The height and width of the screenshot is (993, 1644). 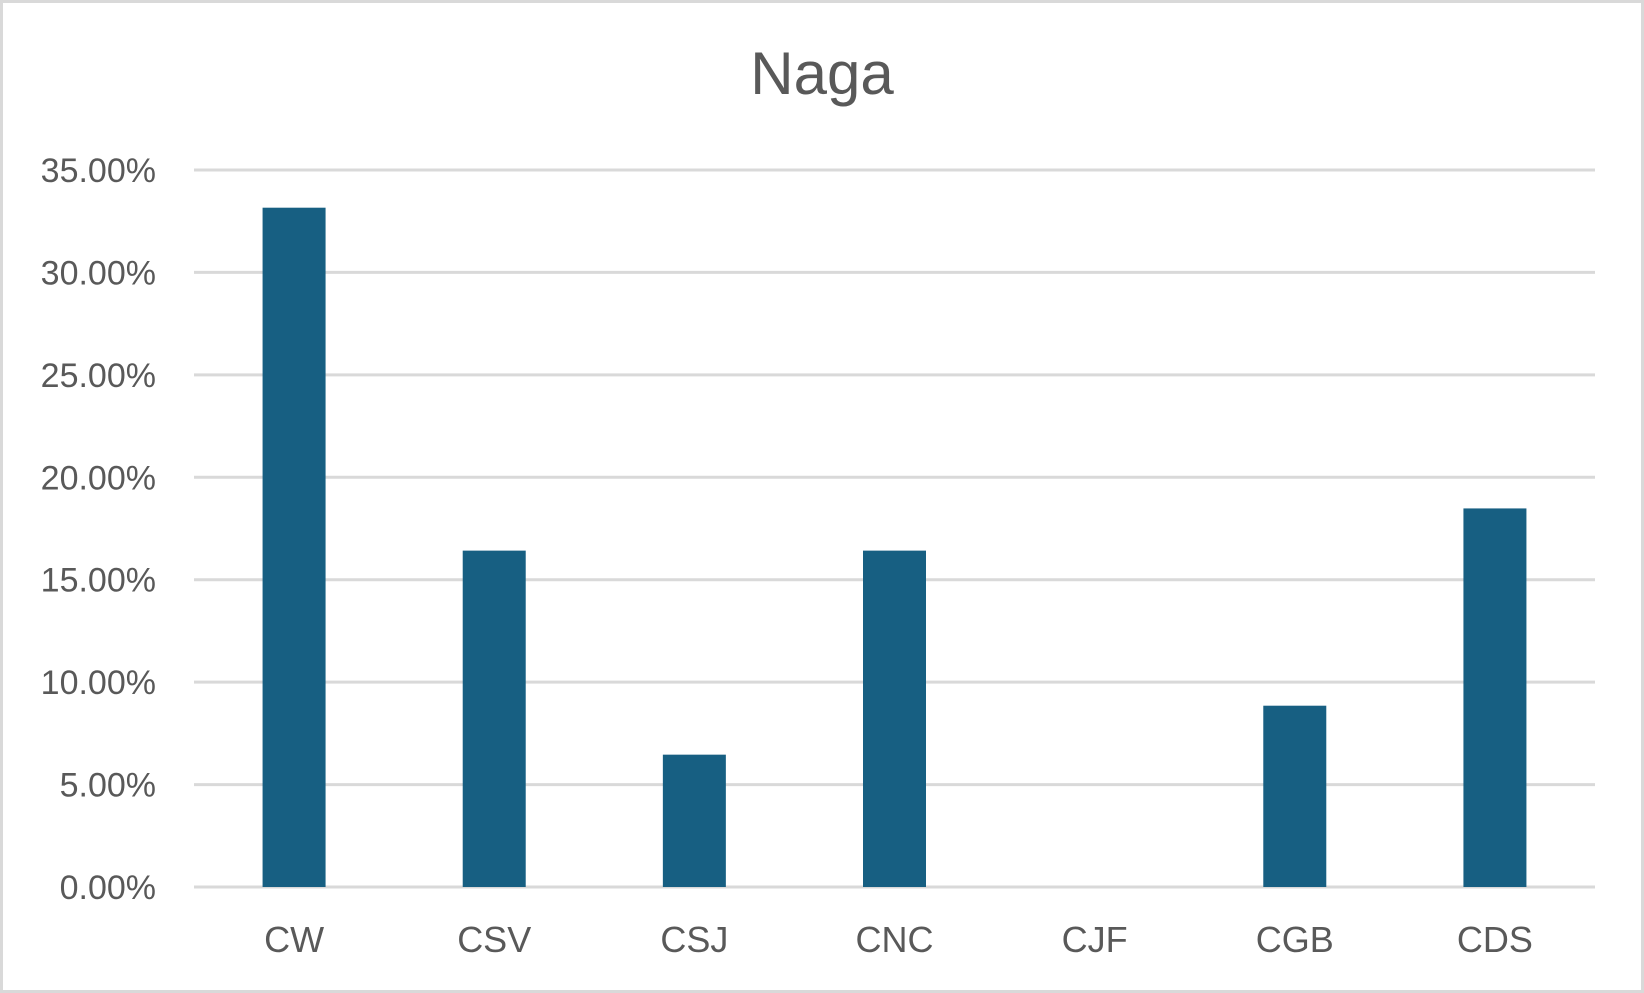 I want to click on bar-cds, so click(x=1495, y=697).